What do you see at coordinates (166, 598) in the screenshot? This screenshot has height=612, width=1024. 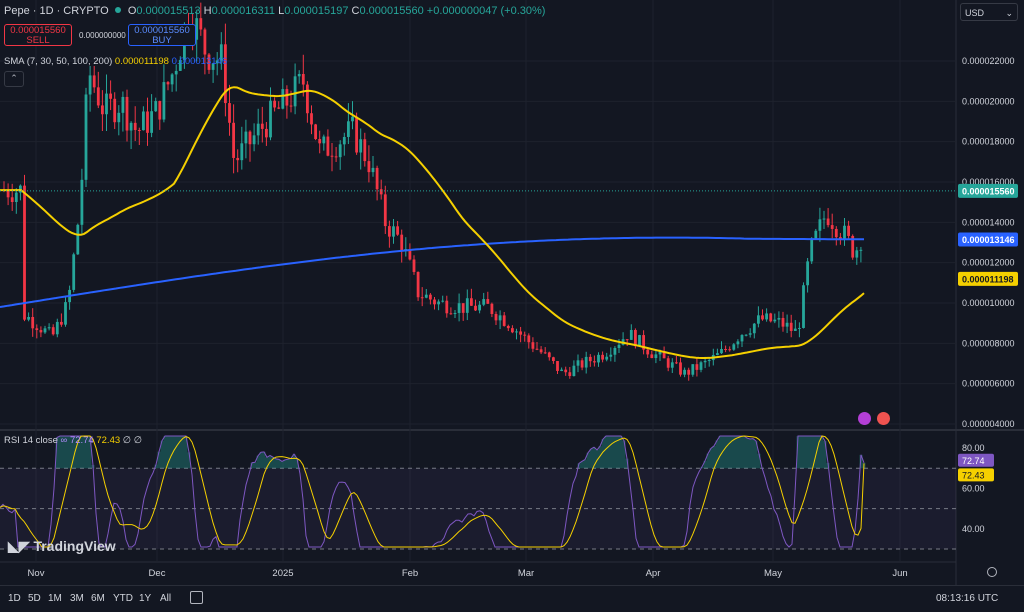 I see `timeframe-all: All` at bounding box center [166, 598].